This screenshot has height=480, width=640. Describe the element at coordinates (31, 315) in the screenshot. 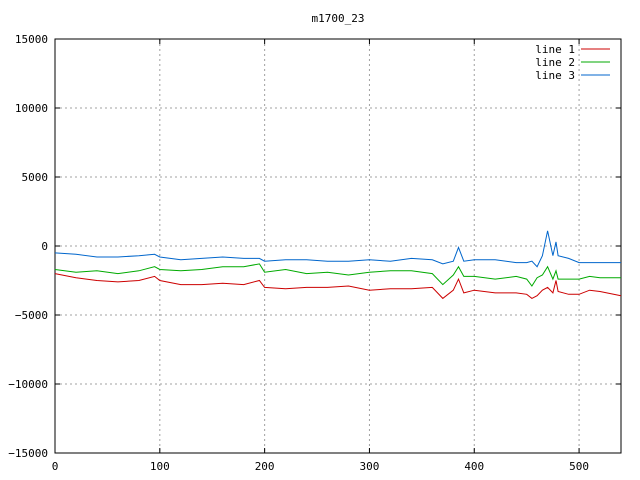

I see `y-tick-label-2: −5000` at that location.